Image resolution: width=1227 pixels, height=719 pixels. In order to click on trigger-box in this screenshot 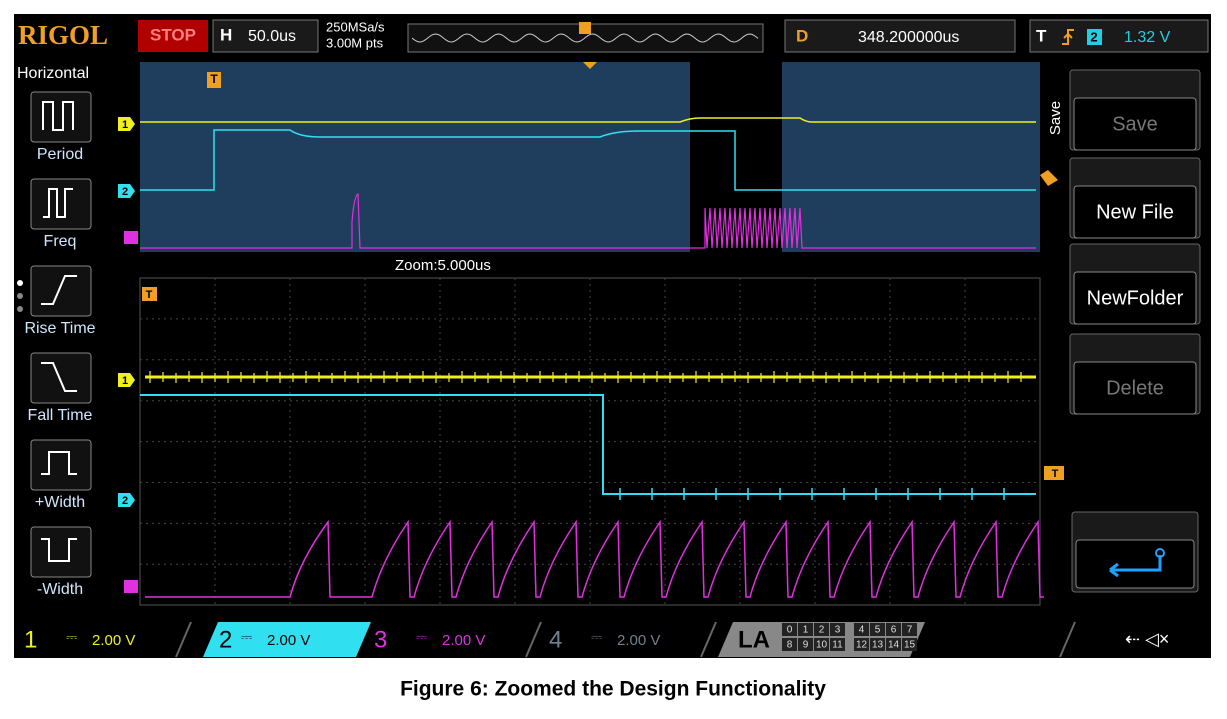, I will do `click(1119, 36)`.